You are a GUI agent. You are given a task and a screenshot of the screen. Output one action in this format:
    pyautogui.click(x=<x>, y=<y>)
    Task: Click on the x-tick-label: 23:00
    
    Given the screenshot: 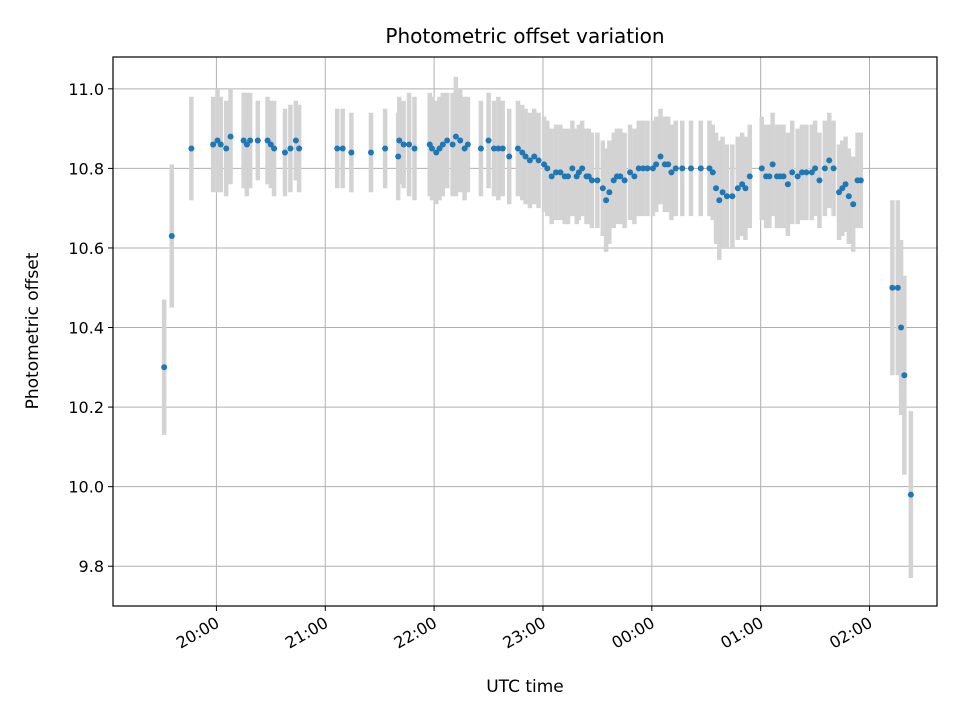 What is the action you would take?
    pyautogui.click(x=524, y=633)
    